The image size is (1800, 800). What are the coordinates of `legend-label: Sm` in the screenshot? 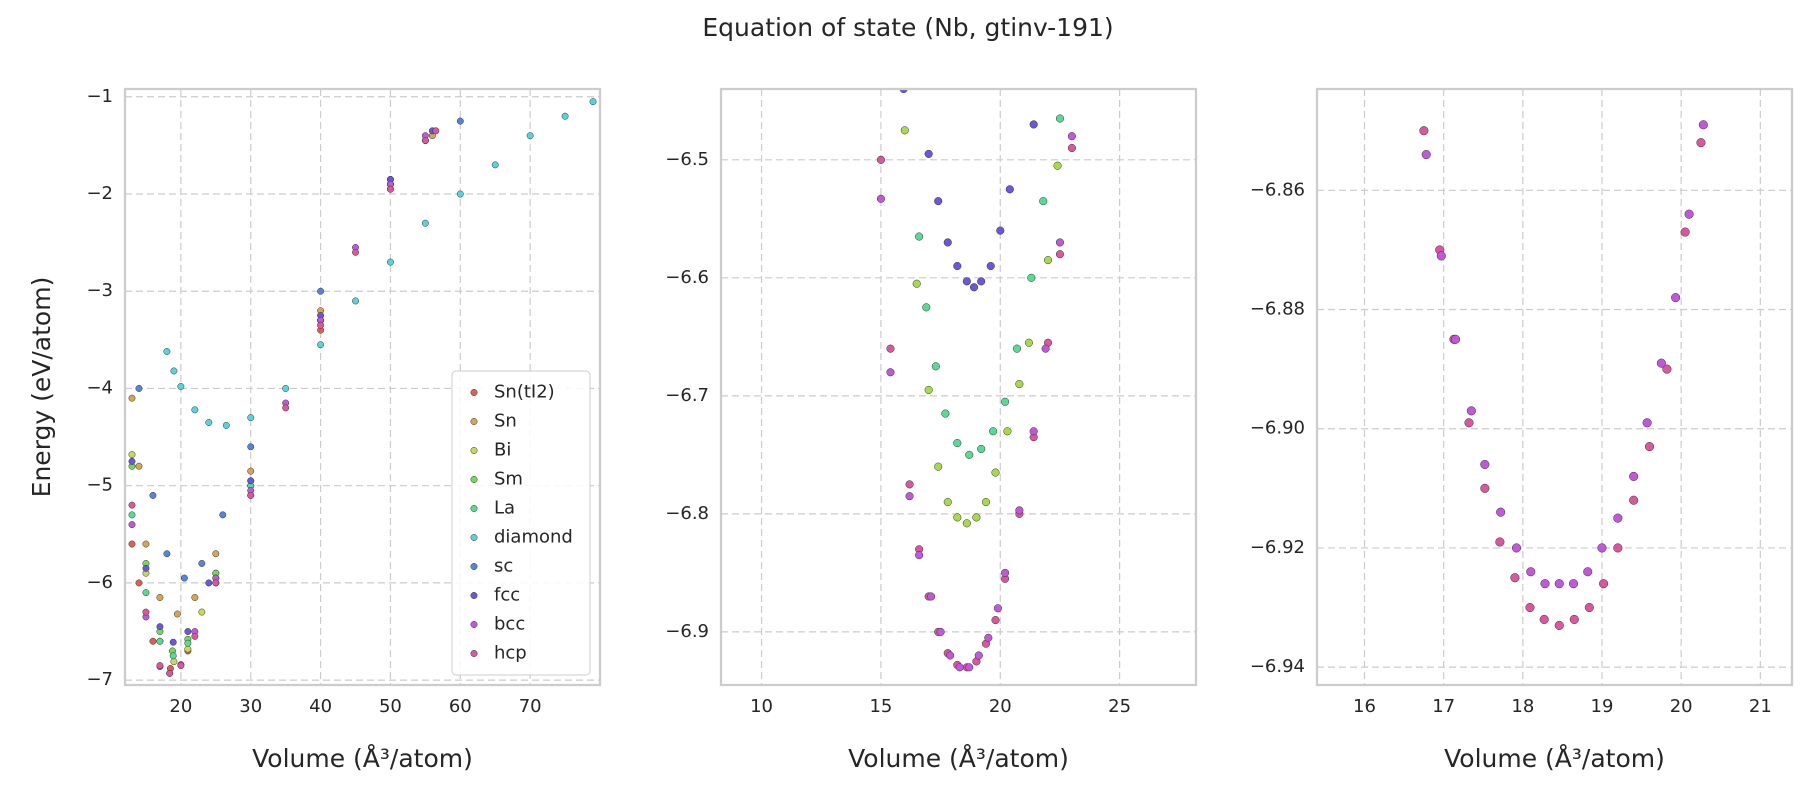 It's located at (508, 479).